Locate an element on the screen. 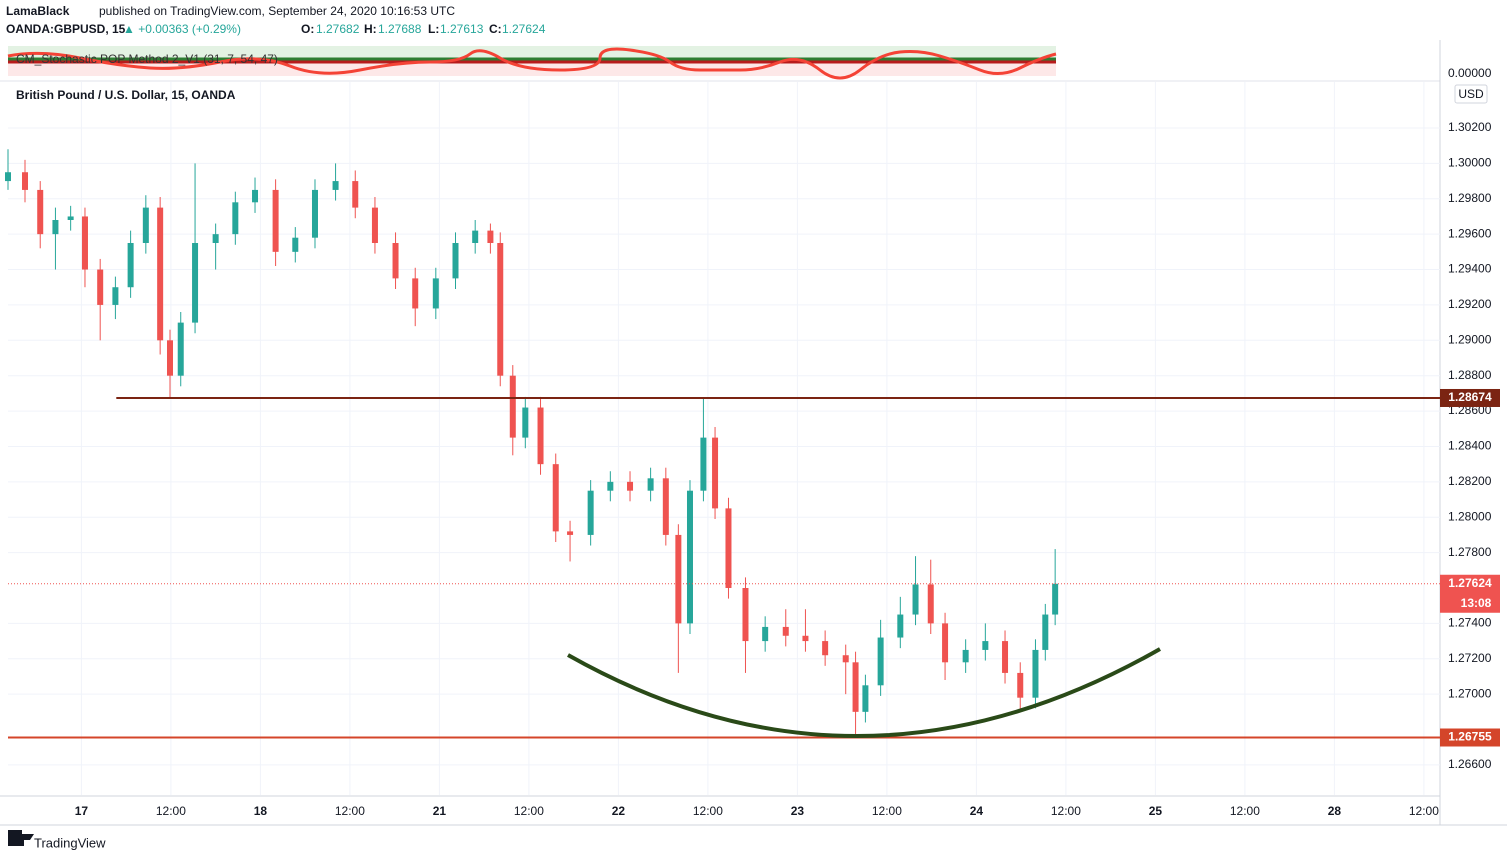  y-tick-label: 1.29800 is located at coordinates (1470, 198).